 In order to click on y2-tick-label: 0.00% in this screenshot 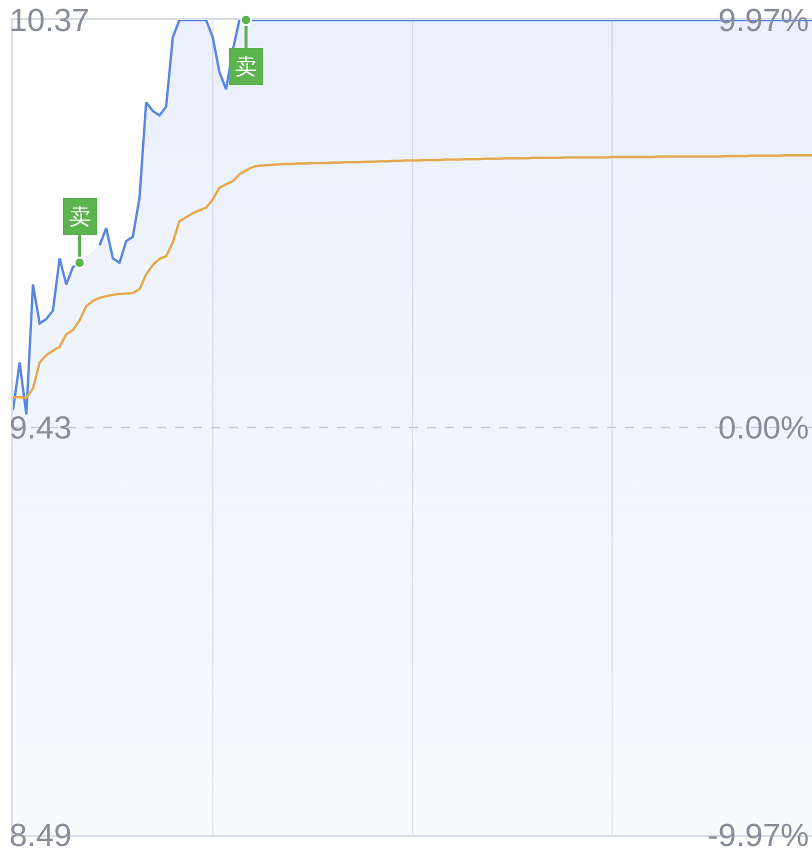, I will do `click(763, 428)`.